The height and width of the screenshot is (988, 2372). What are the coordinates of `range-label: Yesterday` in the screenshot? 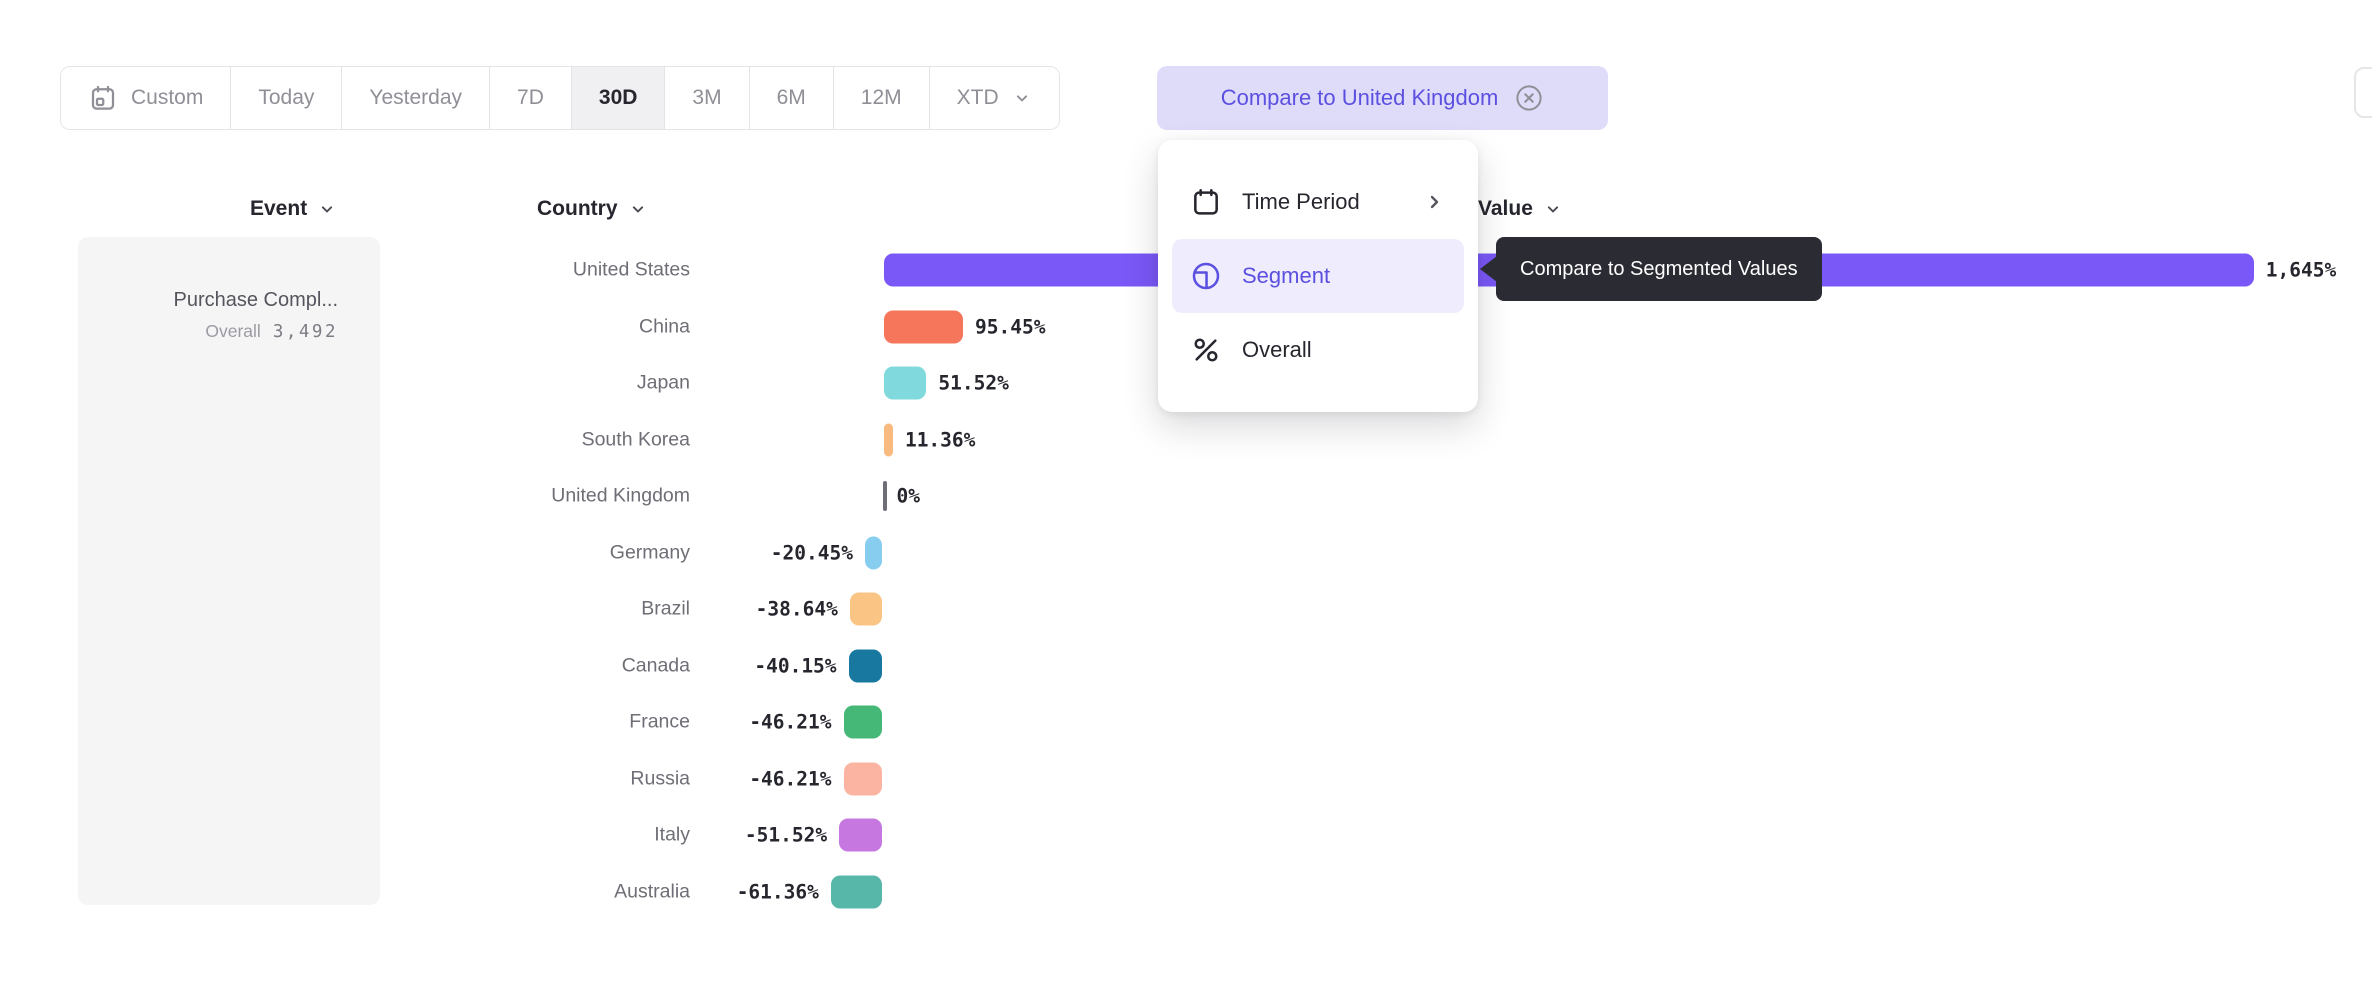 It's located at (416, 97).